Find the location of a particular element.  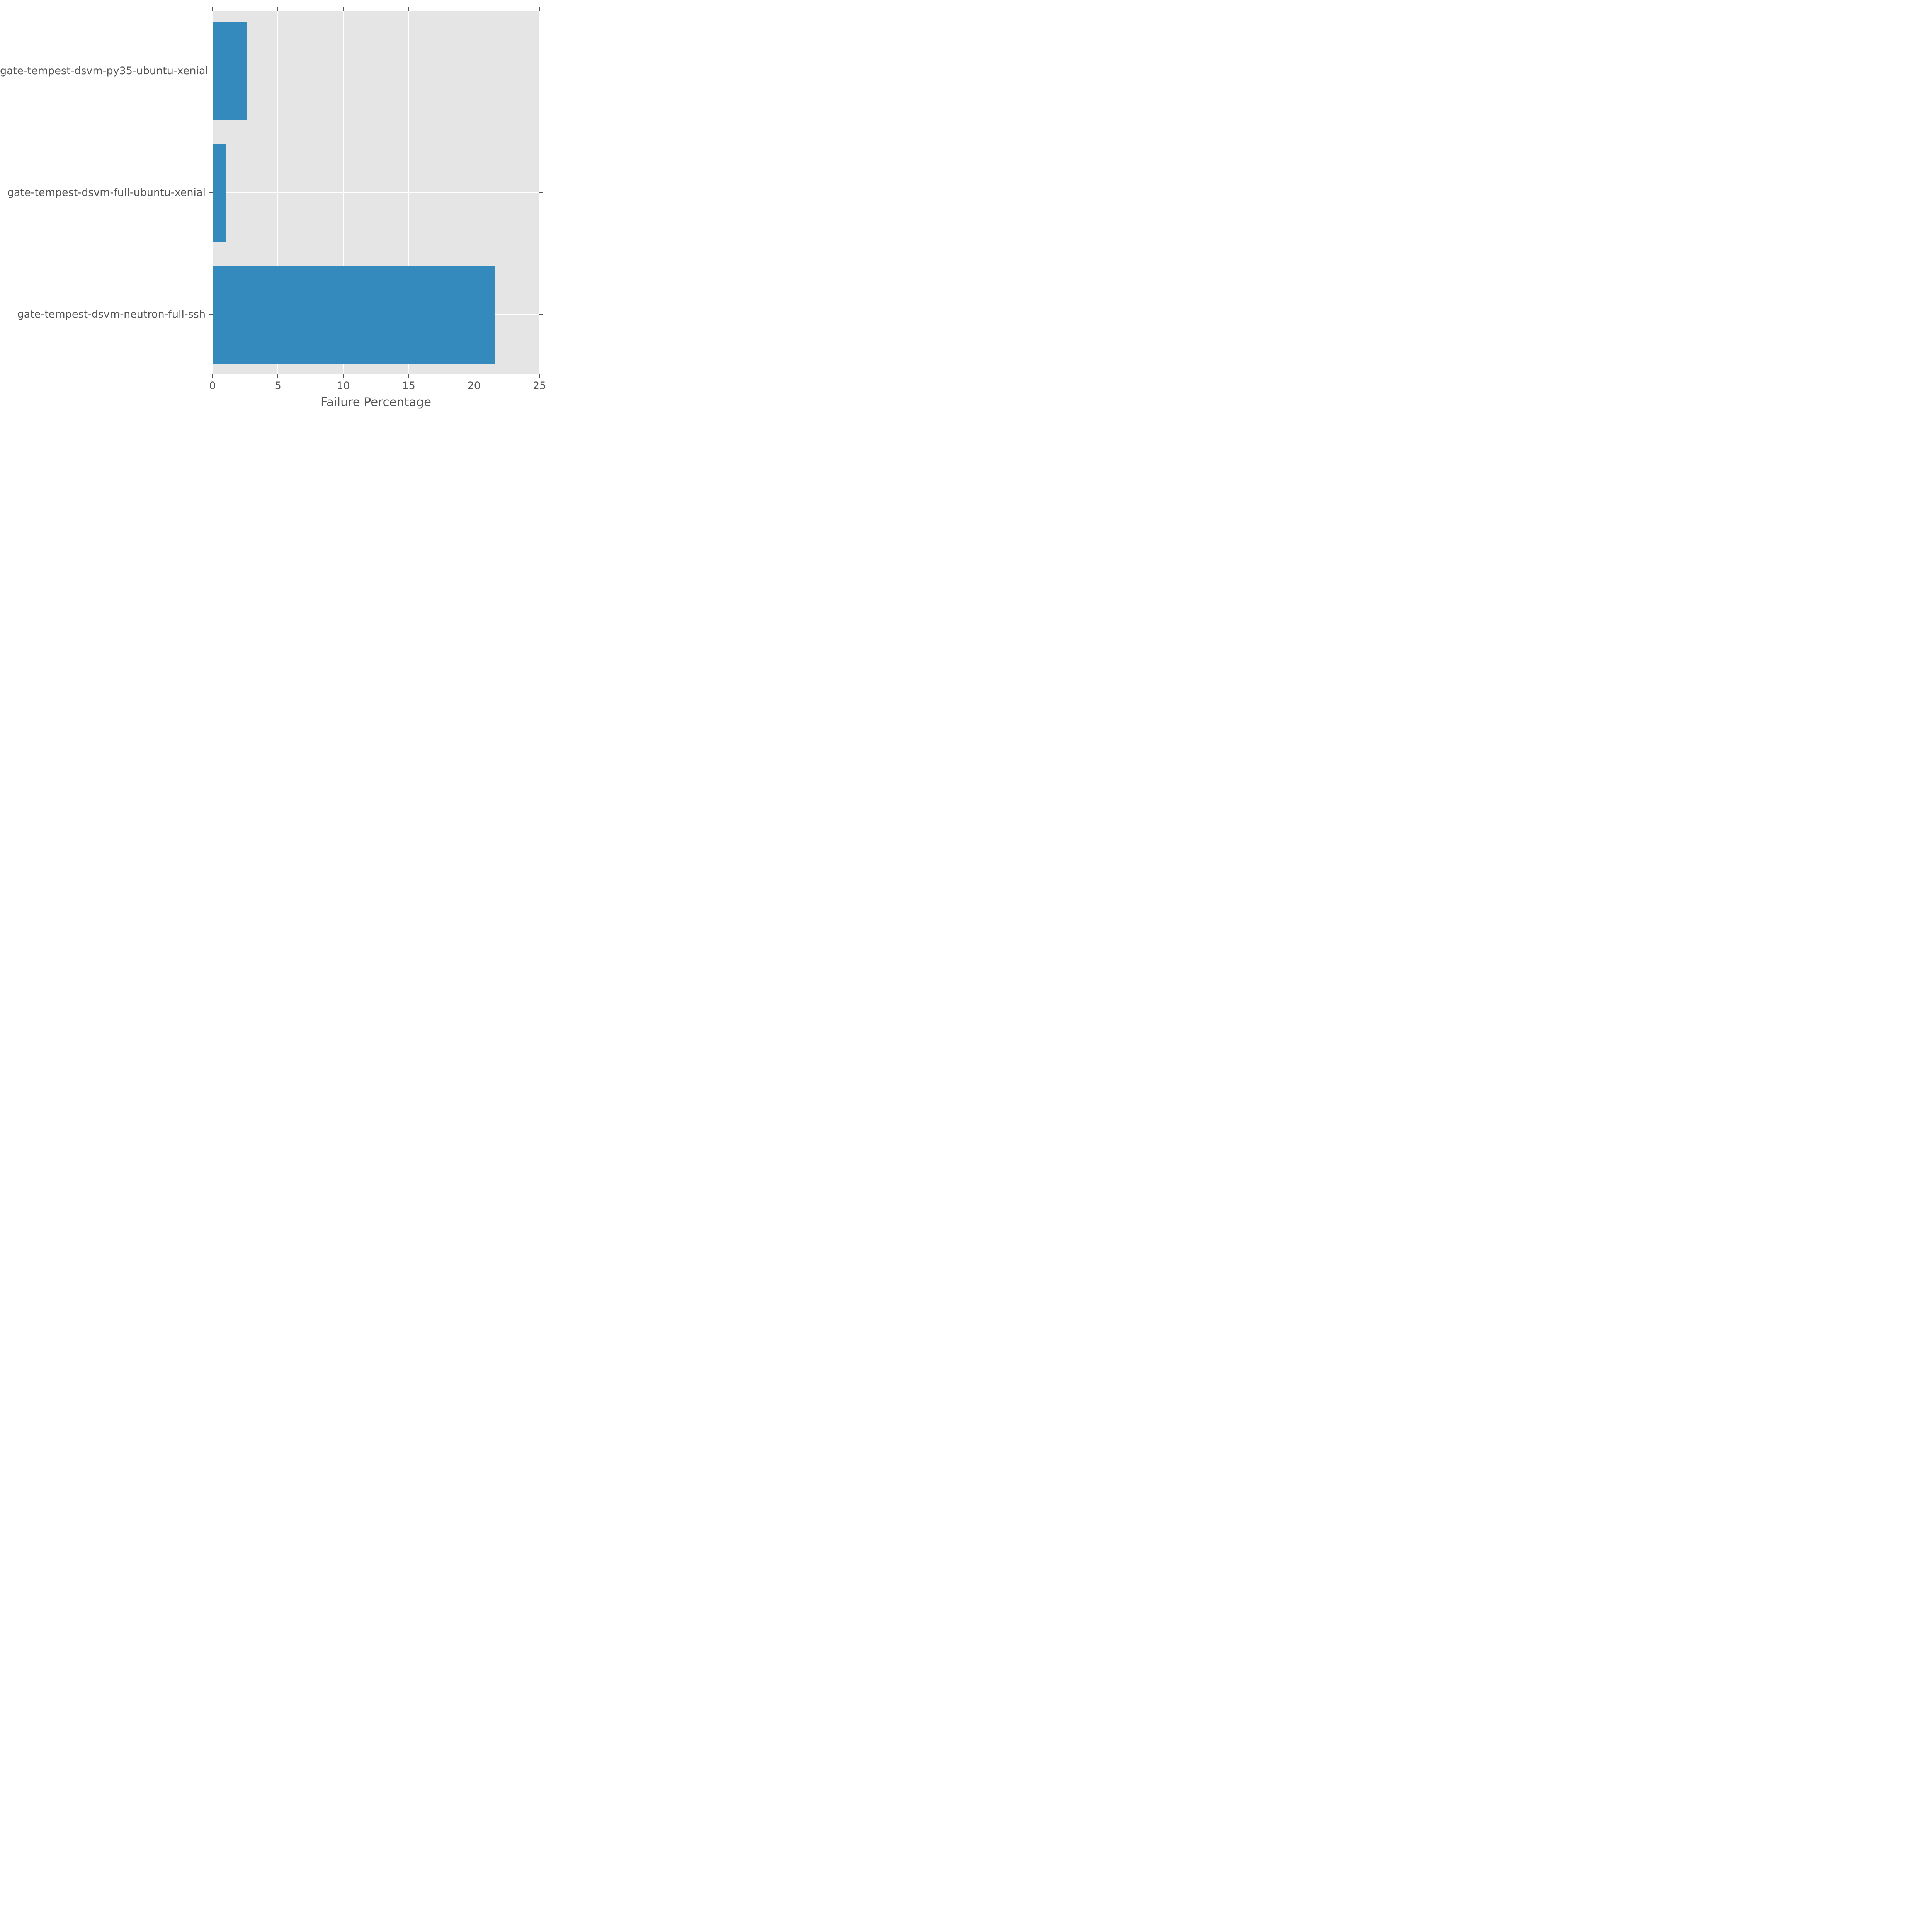

x-tick-label: 20 is located at coordinates (474, 386).